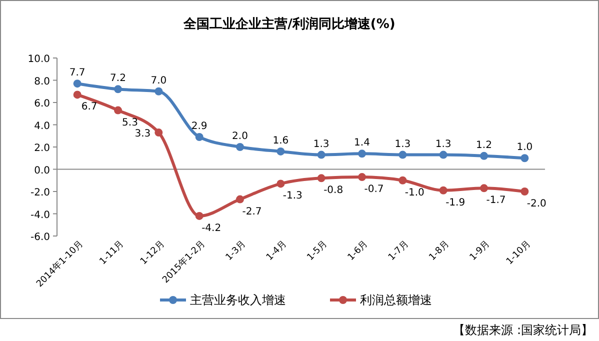 The image size is (599, 341). Describe the element at coordinates (77, 73) in the screenshot. I see `data-label: 7.7` at that location.